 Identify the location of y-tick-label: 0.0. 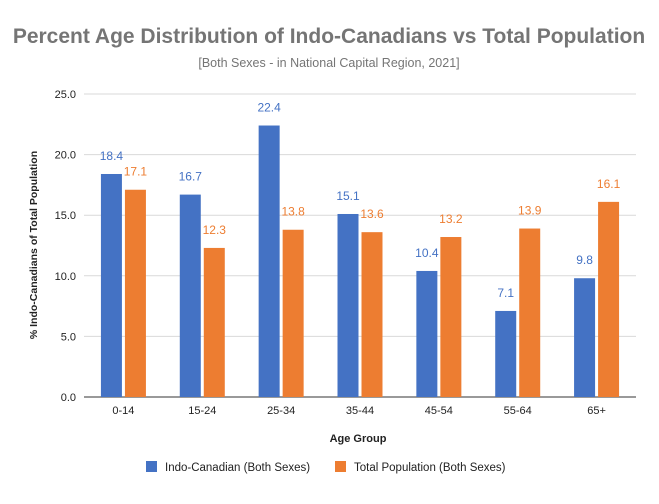
(68, 398).